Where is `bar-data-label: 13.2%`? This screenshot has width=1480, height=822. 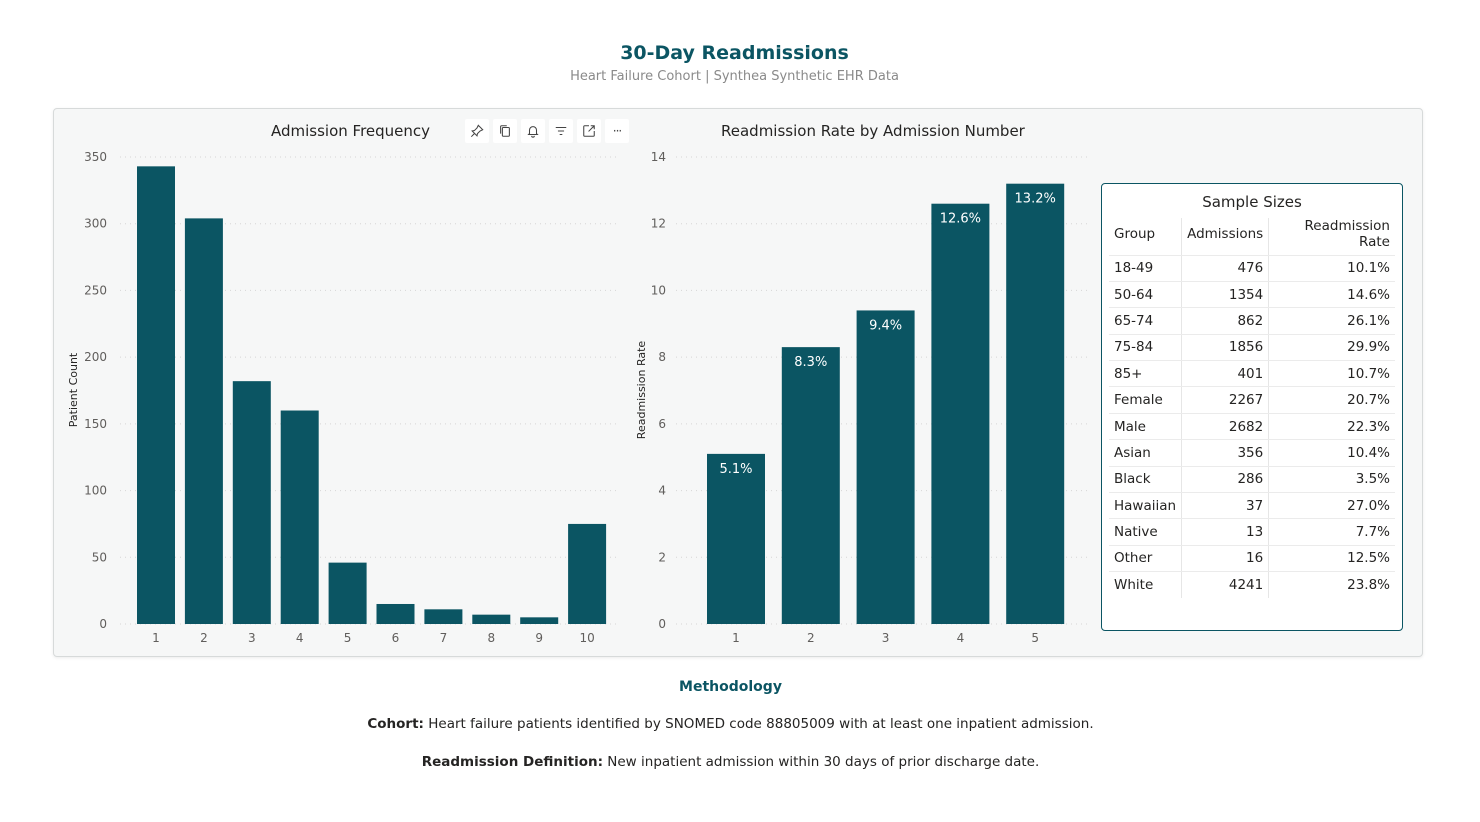 bar-data-label: 13.2% is located at coordinates (1035, 199).